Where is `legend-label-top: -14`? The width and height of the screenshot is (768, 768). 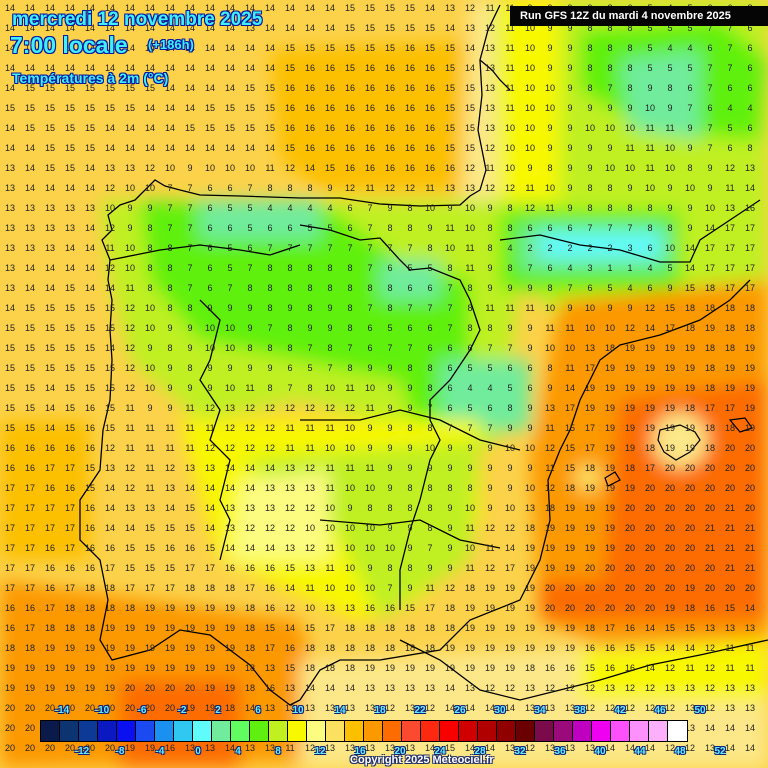
legend-label-top: -14 is located at coordinates (62, 710).